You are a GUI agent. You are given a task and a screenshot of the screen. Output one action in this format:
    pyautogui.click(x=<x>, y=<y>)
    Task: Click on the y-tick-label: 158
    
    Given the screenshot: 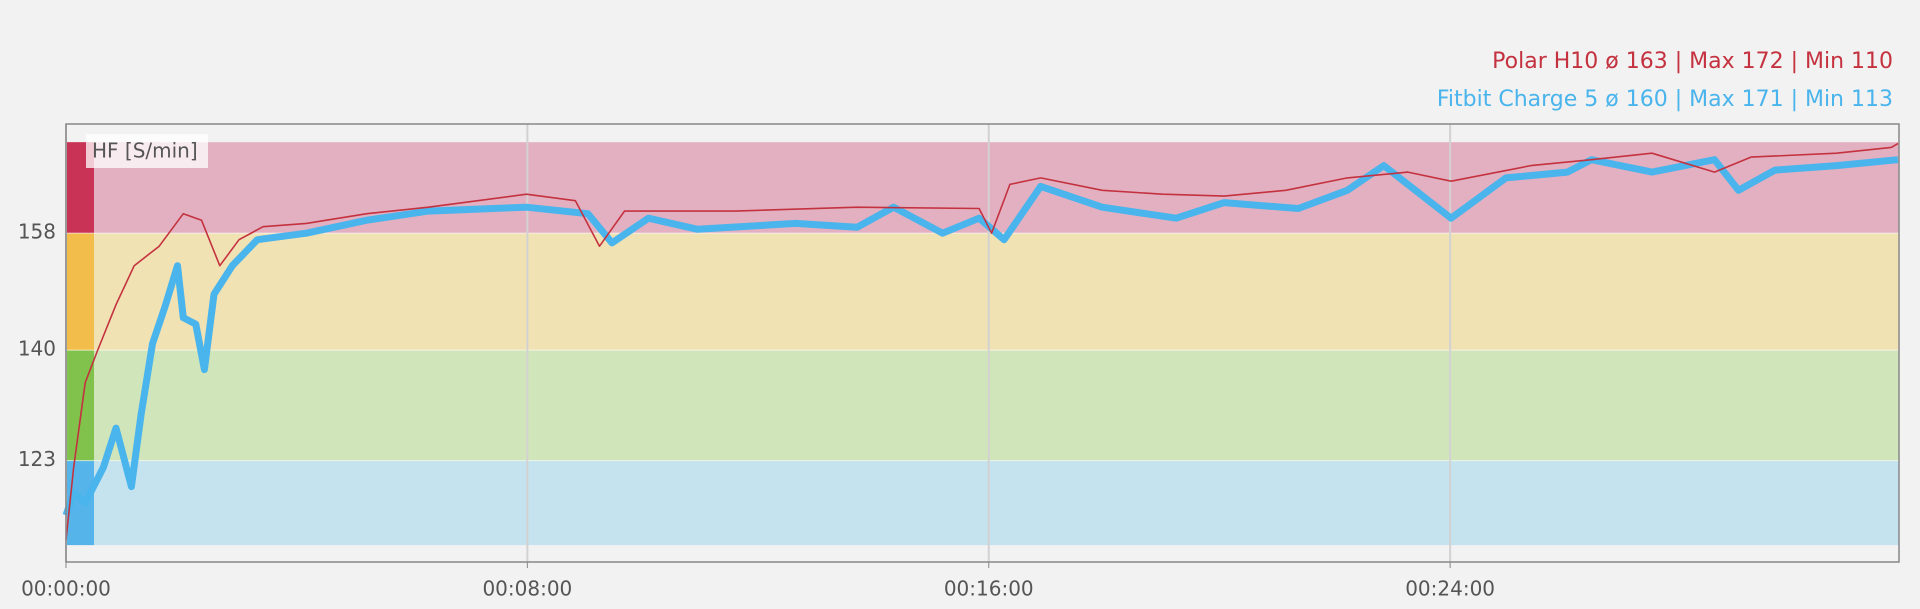 What is the action you would take?
    pyautogui.click(x=37, y=232)
    